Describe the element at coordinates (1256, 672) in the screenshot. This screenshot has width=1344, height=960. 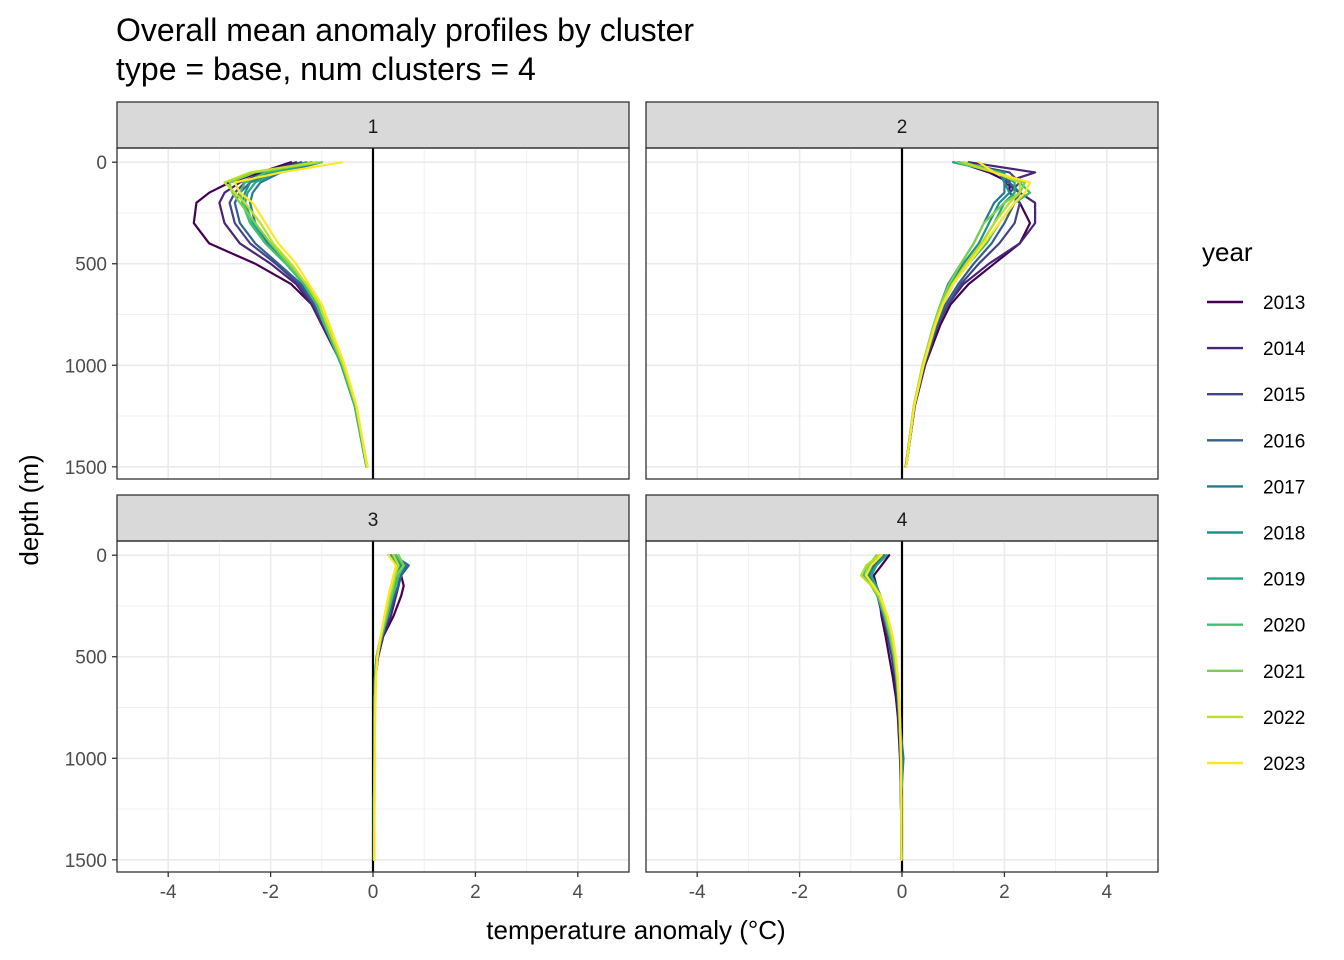
I see `legend-item-2021: 2021` at that location.